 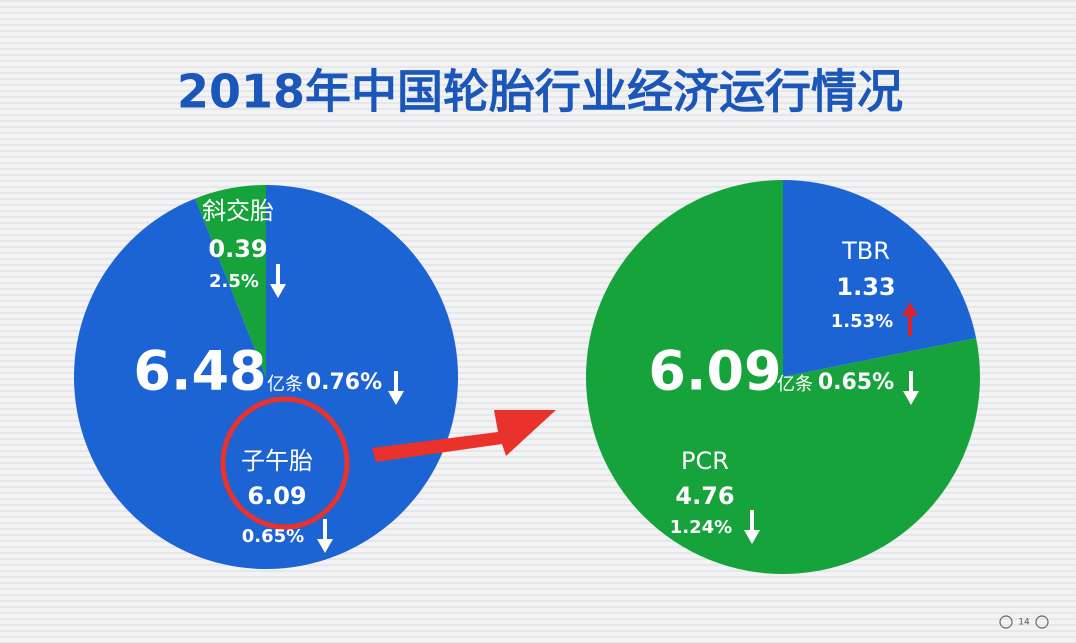 What do you see at coordinates (865, 287) in the screenshot?
I see `slice-value: 1.33` at bounding box center [865, 287].